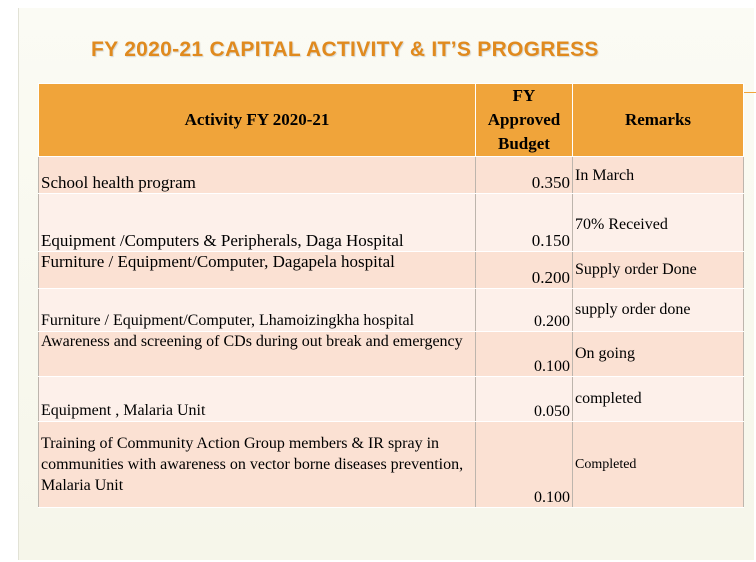 This screenshot has height=562, width=756. I want to click on header-remarks: Remarks, so click(658, 120).